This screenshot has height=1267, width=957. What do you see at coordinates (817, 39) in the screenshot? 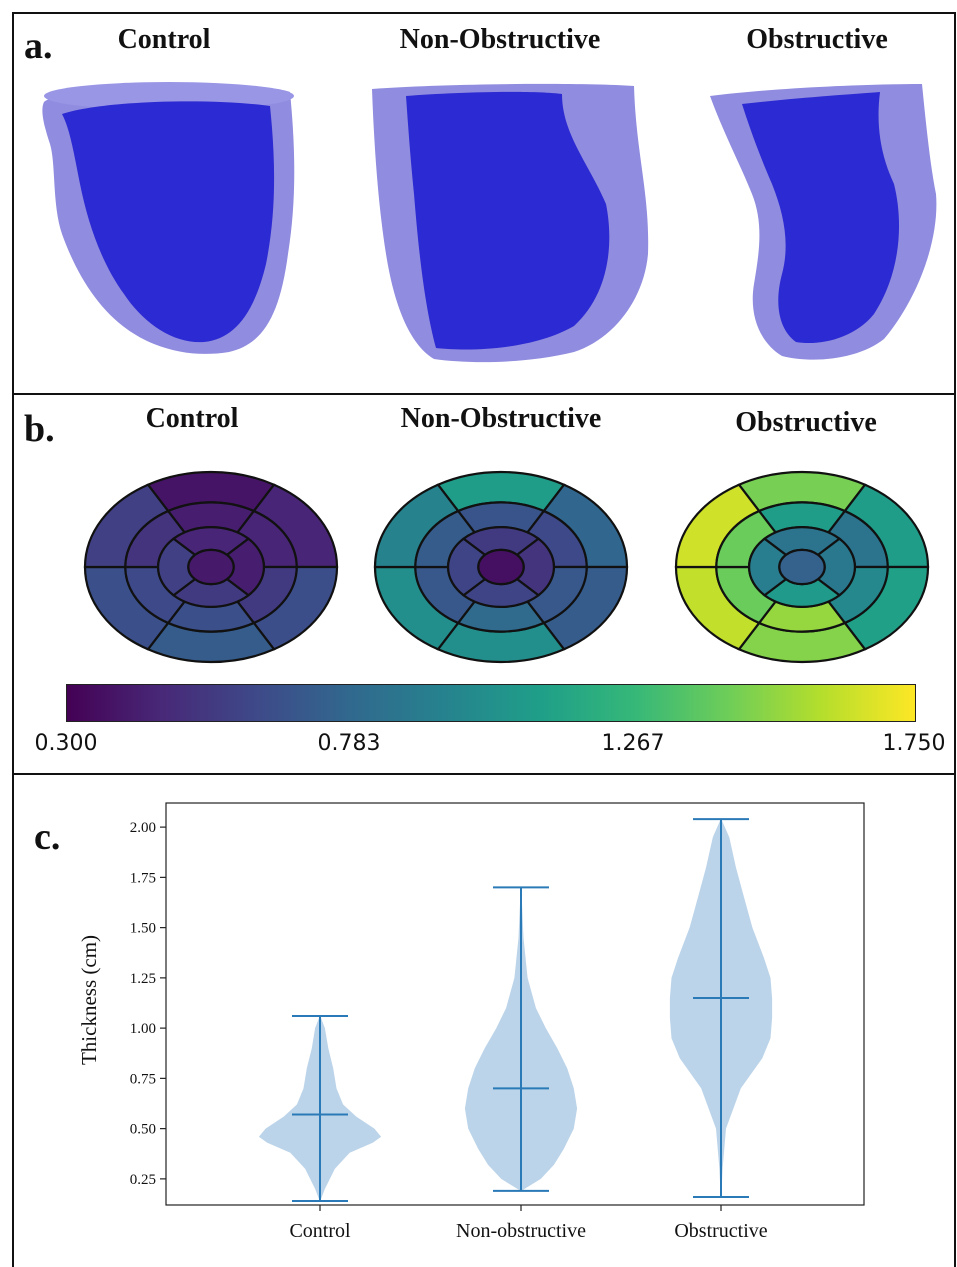
I see `panel-a-title-obstructive: Obstructive` at bounding box center [817, 39].